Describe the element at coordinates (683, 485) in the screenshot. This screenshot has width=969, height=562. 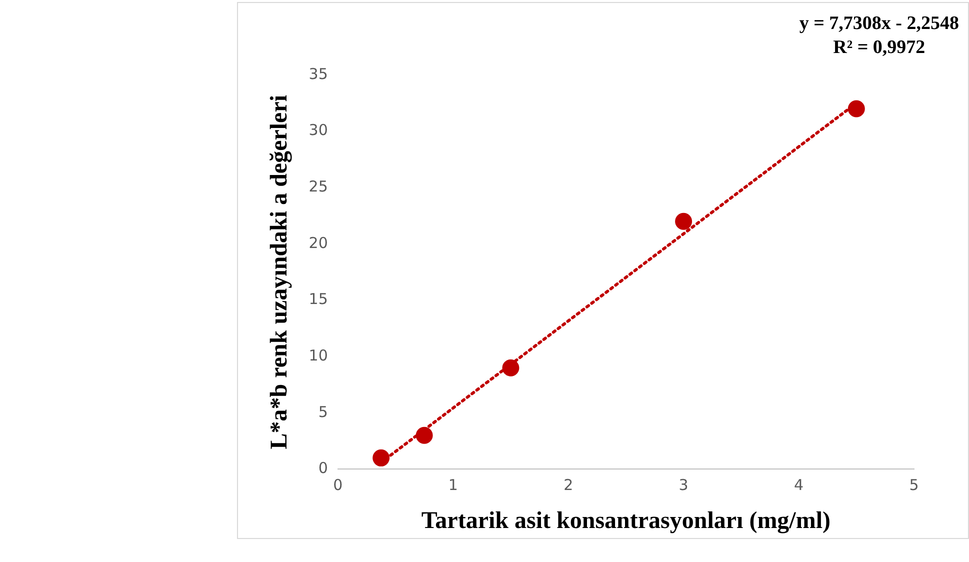
I see `x-tick-label: 3` at that location.